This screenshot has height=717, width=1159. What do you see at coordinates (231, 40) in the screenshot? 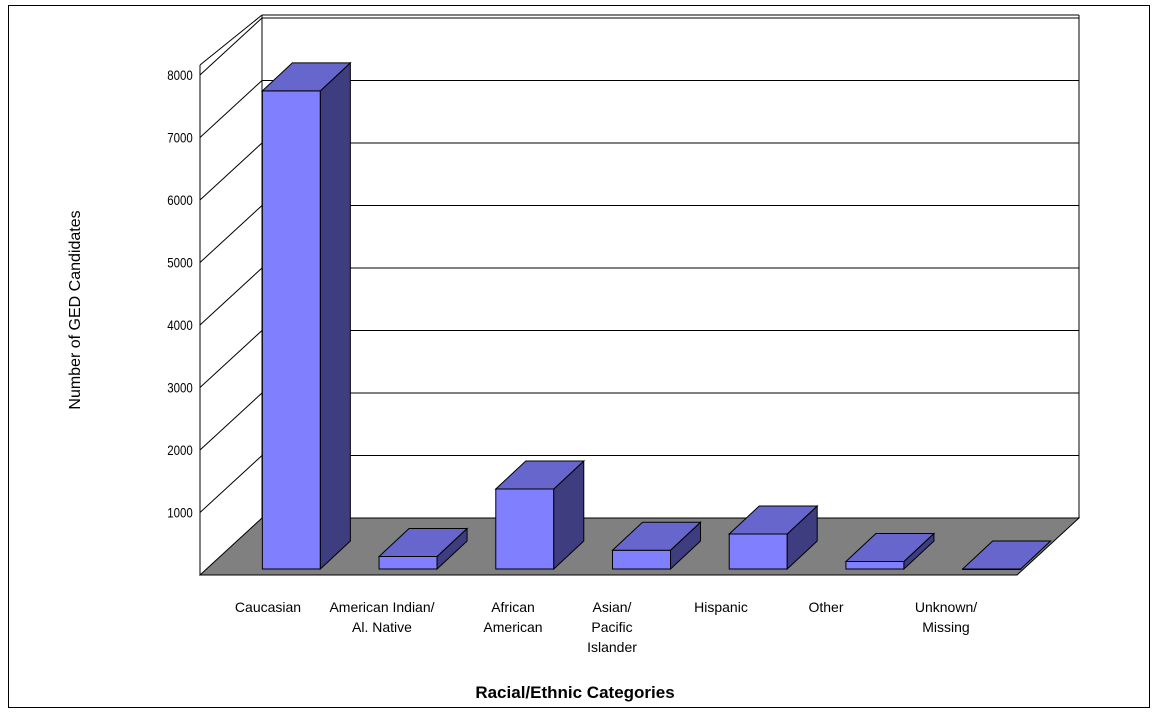
I see `left-wall-top-edge` at bounding box center [231, 40].